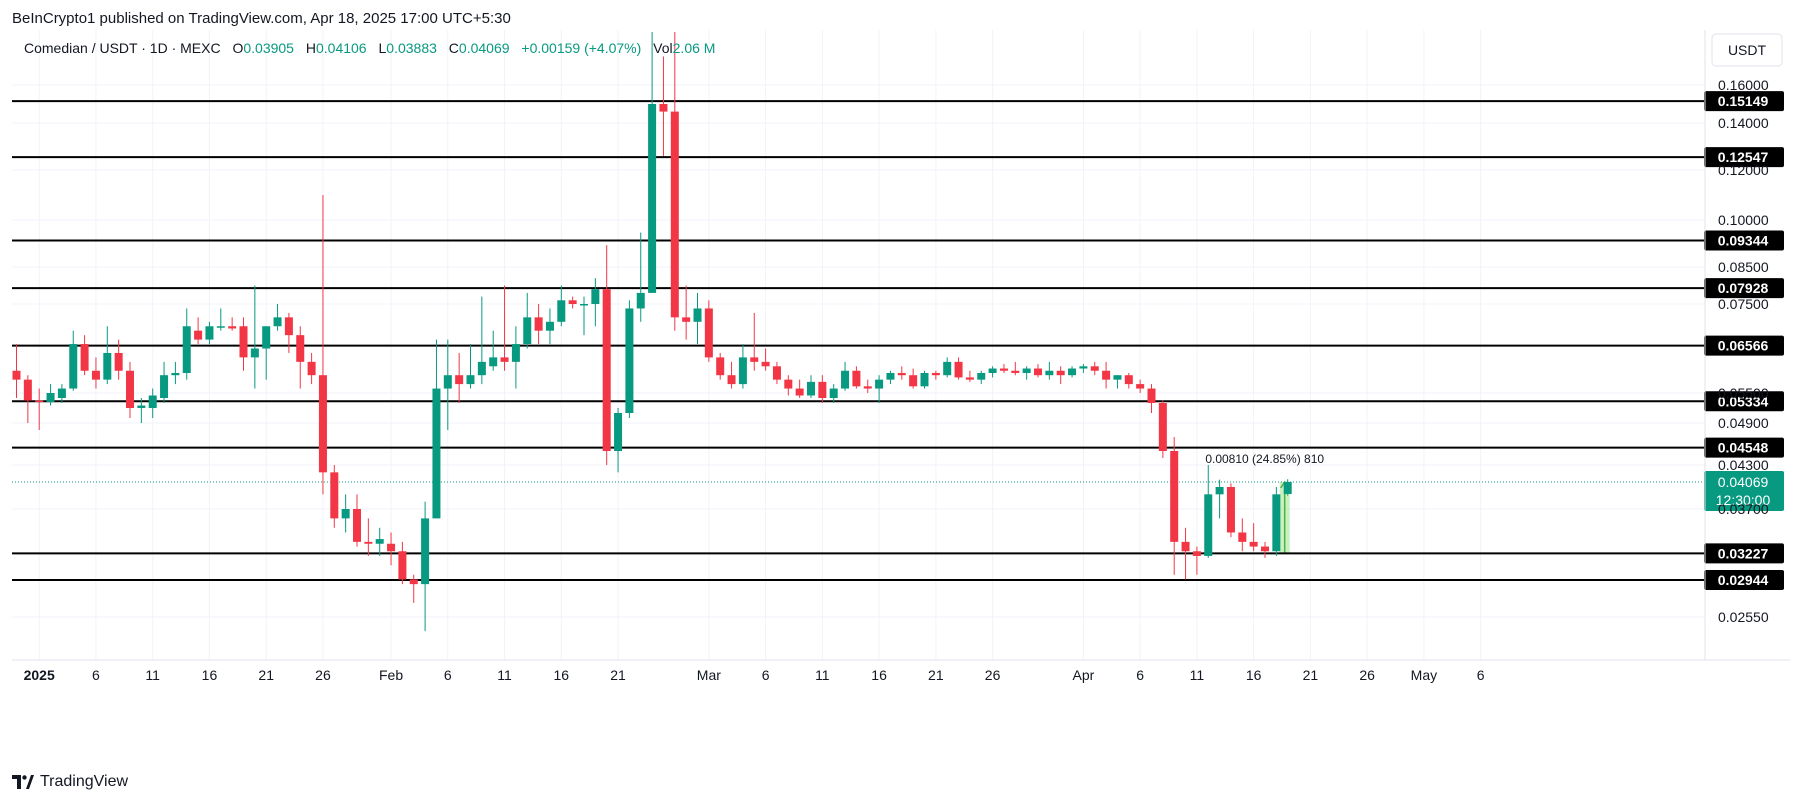 This screenshot has width=1805, height=803. What do you see at coordinates (1747, 50) in the screenshot?
I see `currency-button: USDT` at bounding box center [1747, 50].